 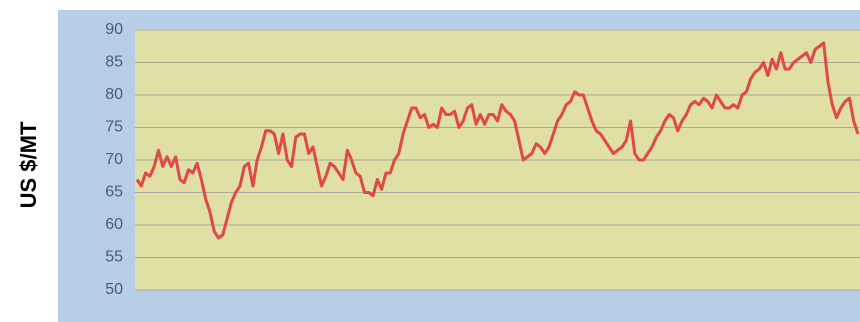 I want to click on y-tick-label: 80, so click(x=114, y=94).